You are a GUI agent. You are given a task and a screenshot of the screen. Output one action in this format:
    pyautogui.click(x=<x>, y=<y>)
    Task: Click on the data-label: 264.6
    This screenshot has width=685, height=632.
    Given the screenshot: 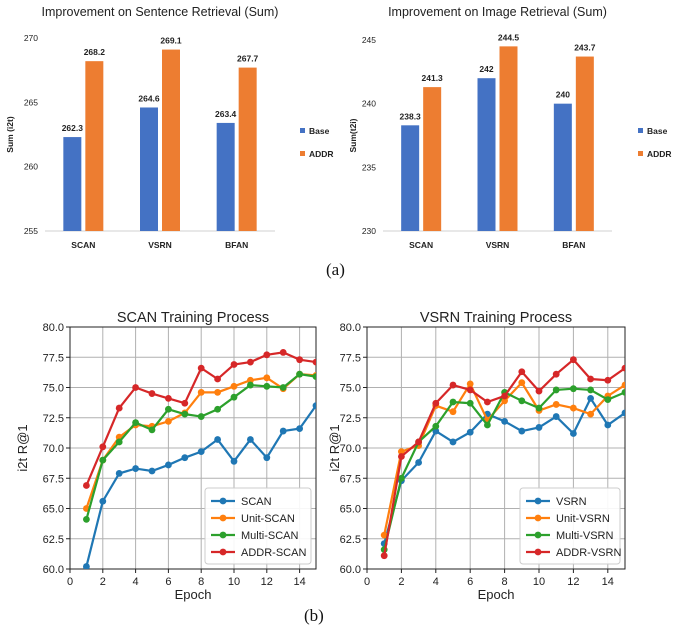 What is the action you would take?
    pyautogui.click(x=149, y=98)
    